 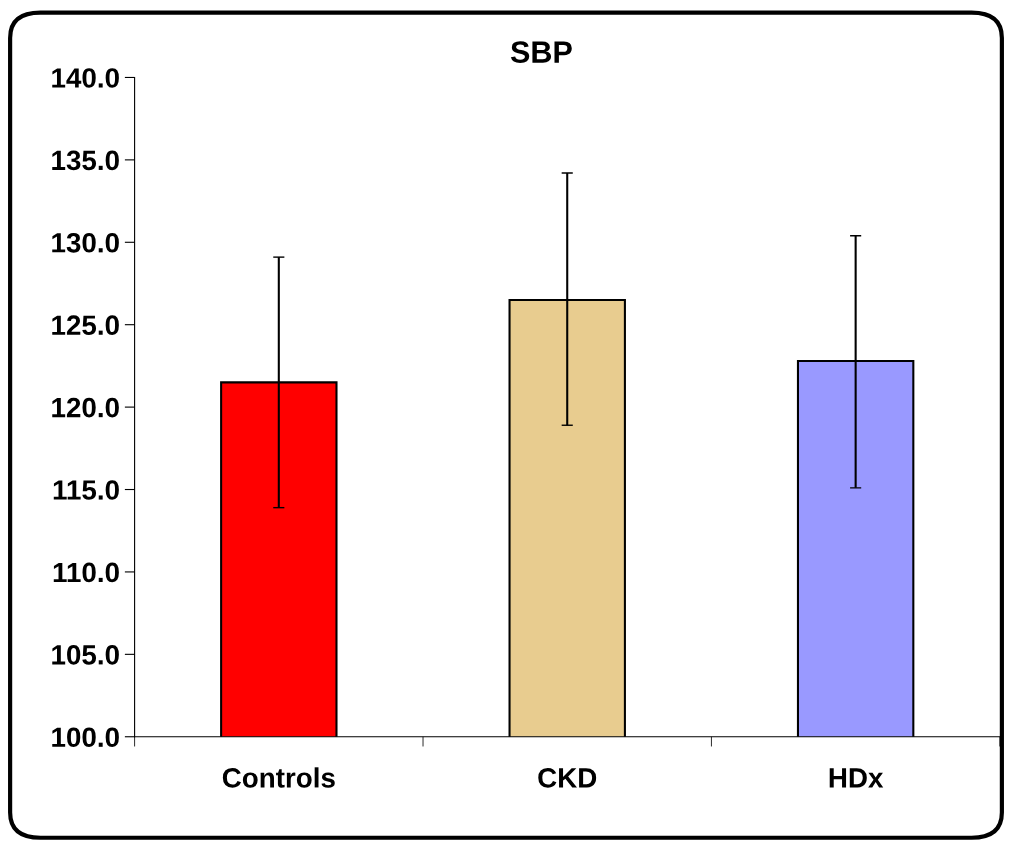 What do you see at coordinates (85, 655) in the screenshot?
I see `y-tick-label: 105.0` at bounding box center [85, 655].